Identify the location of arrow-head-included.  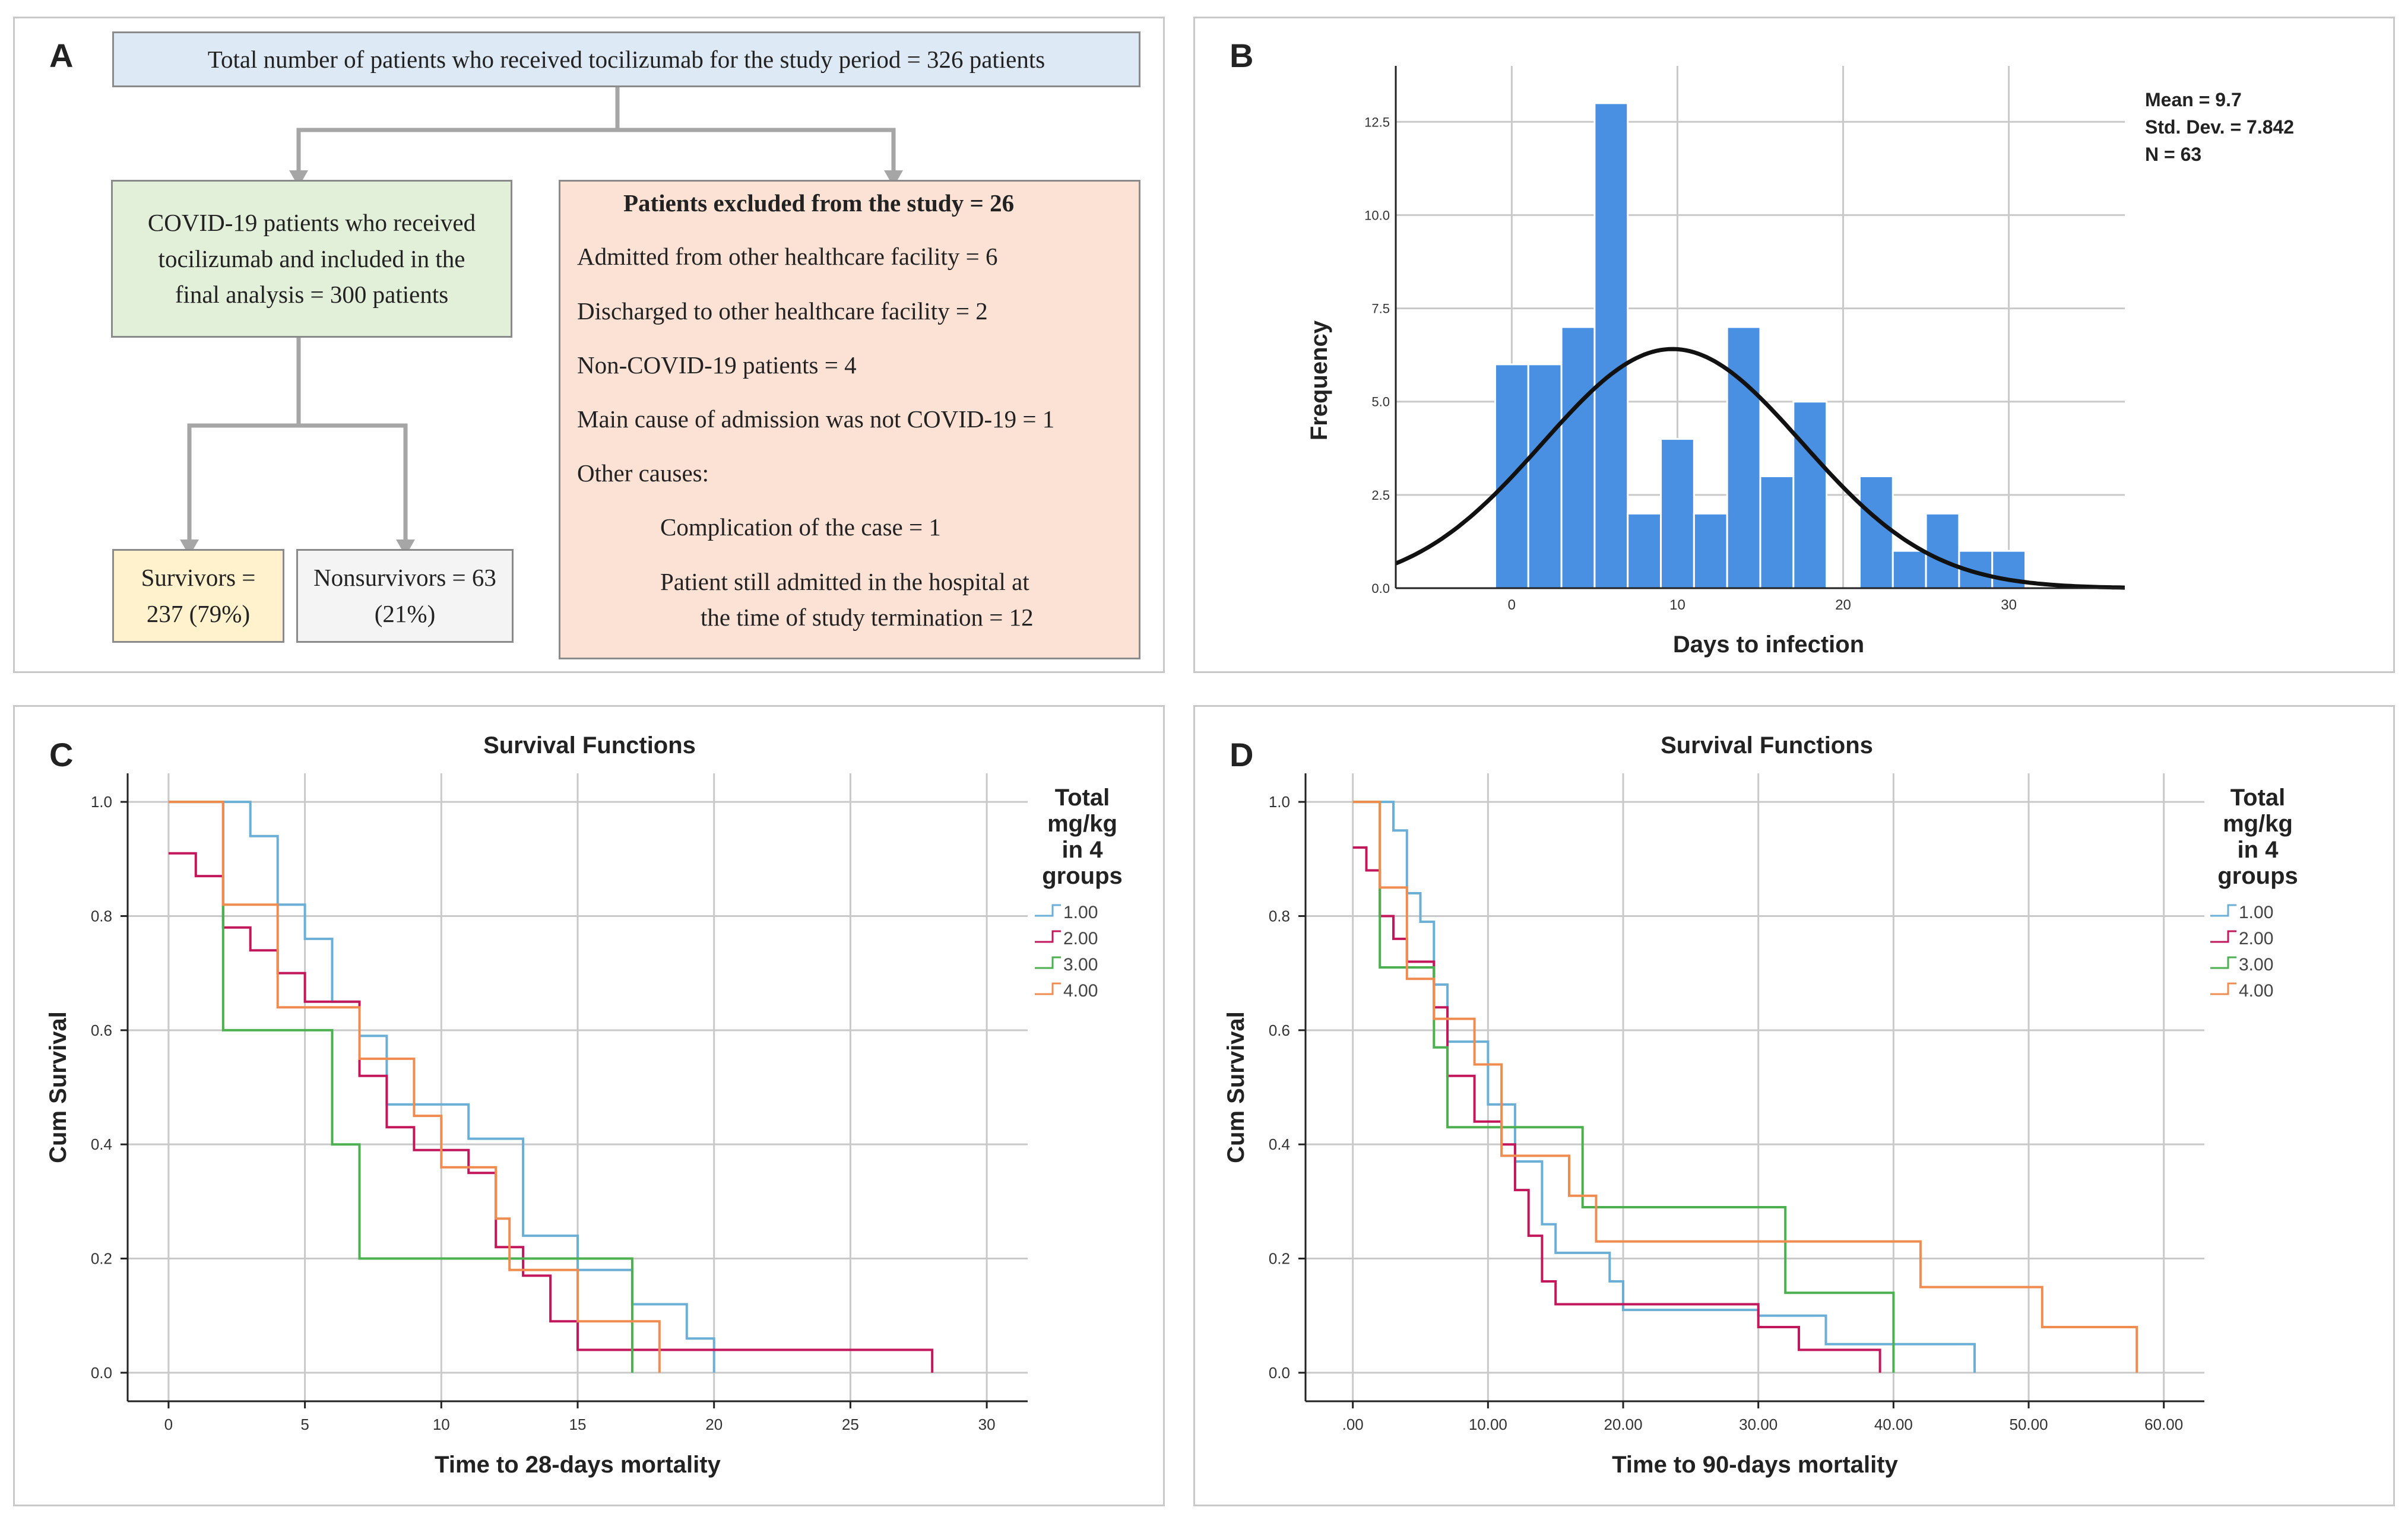
(298, 178).